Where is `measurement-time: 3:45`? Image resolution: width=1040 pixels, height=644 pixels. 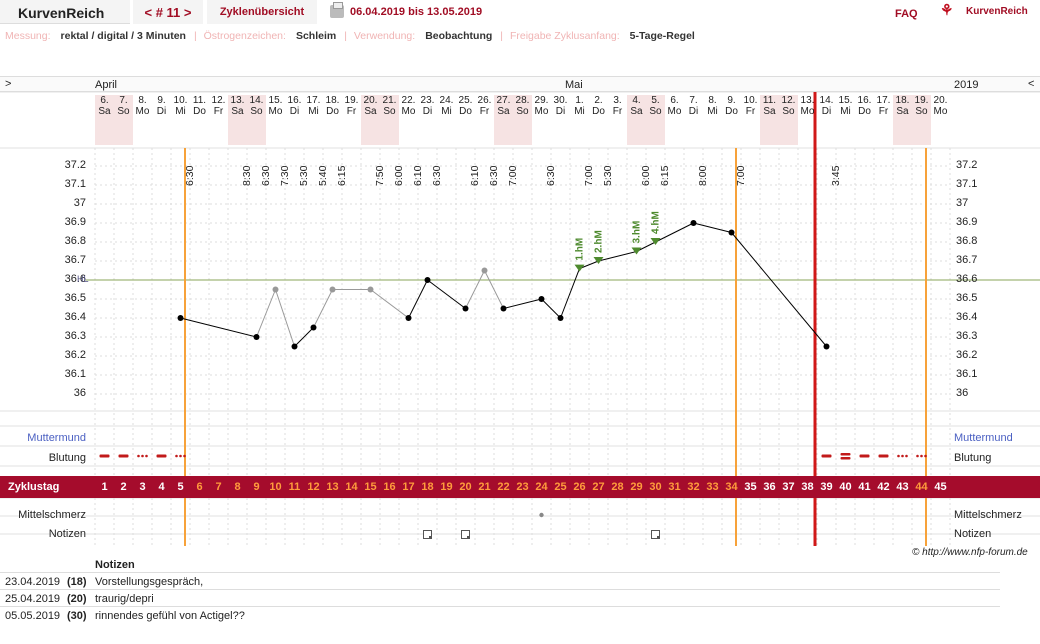 measurement-time: 3:45 is located at coordinates (836, 175).